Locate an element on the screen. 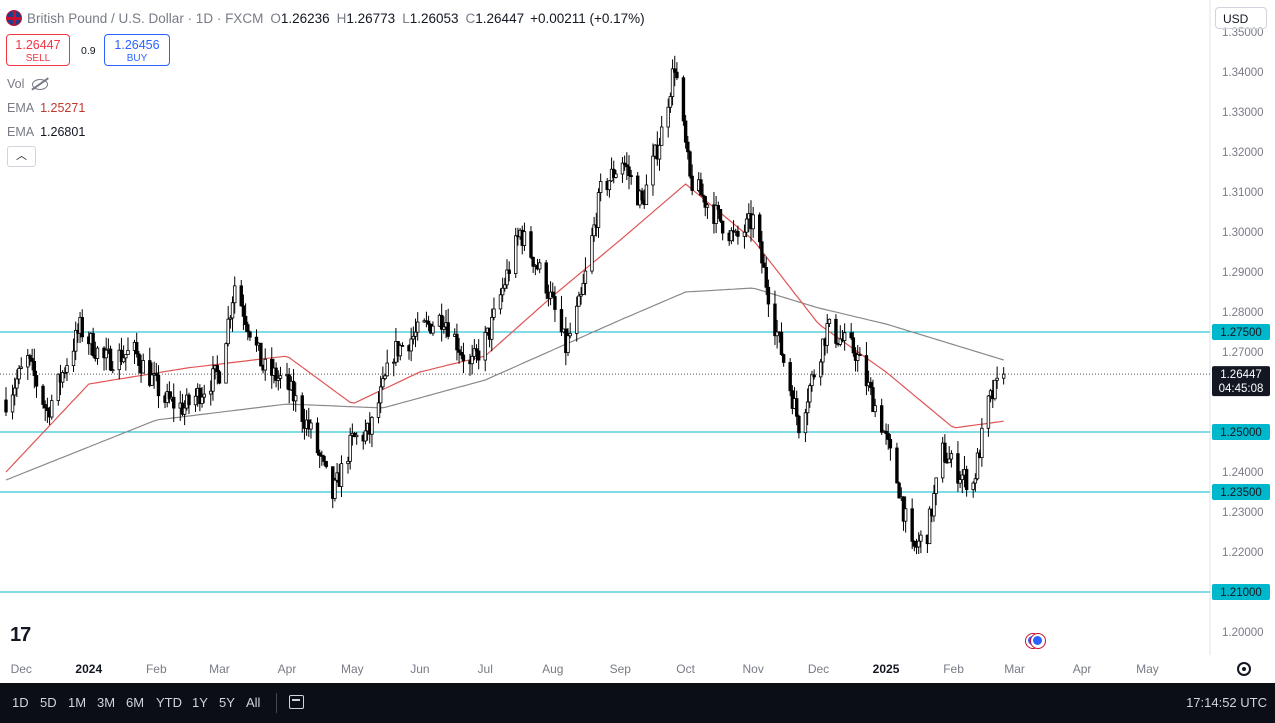 The width and height of the screenshot is (1275, 723). x-tick-label: 2025 is located at coordinates (886, 669).